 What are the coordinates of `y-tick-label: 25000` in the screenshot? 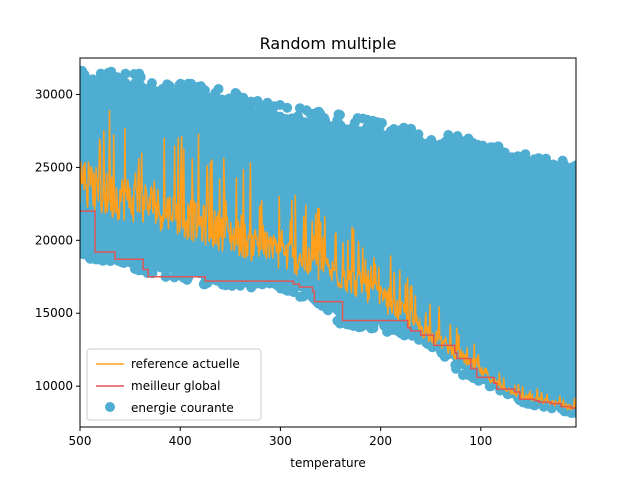 It's located at (54, 167).